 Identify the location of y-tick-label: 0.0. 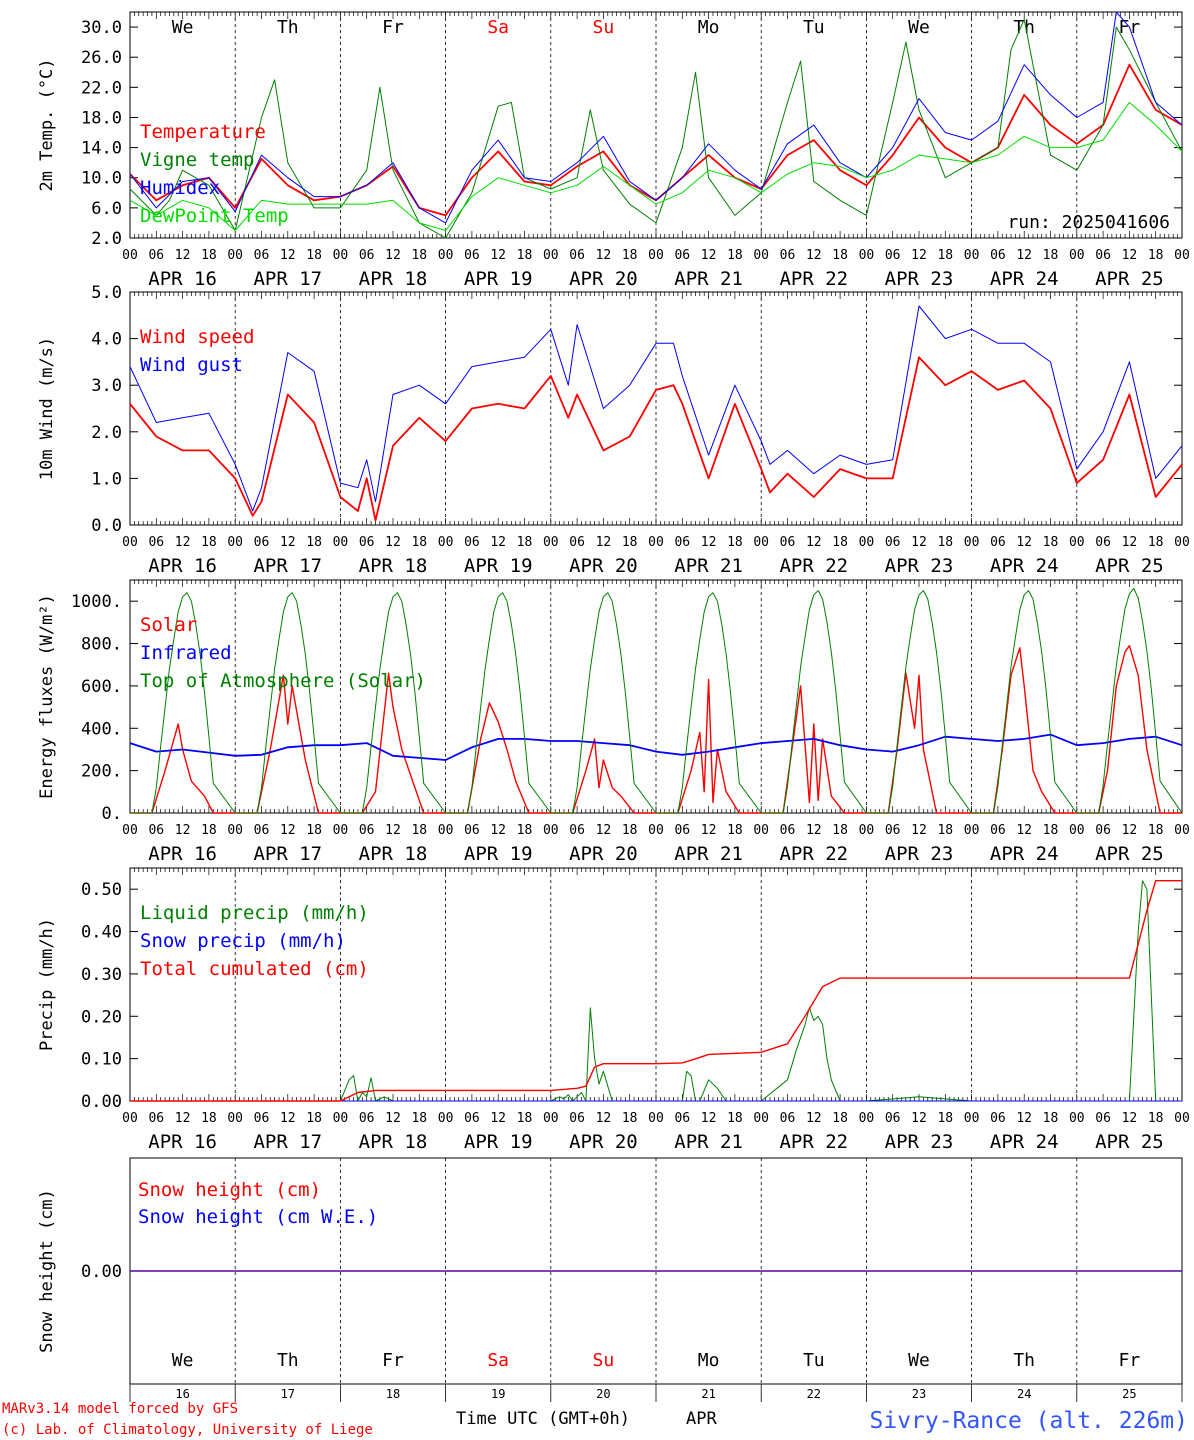
(106, 526).